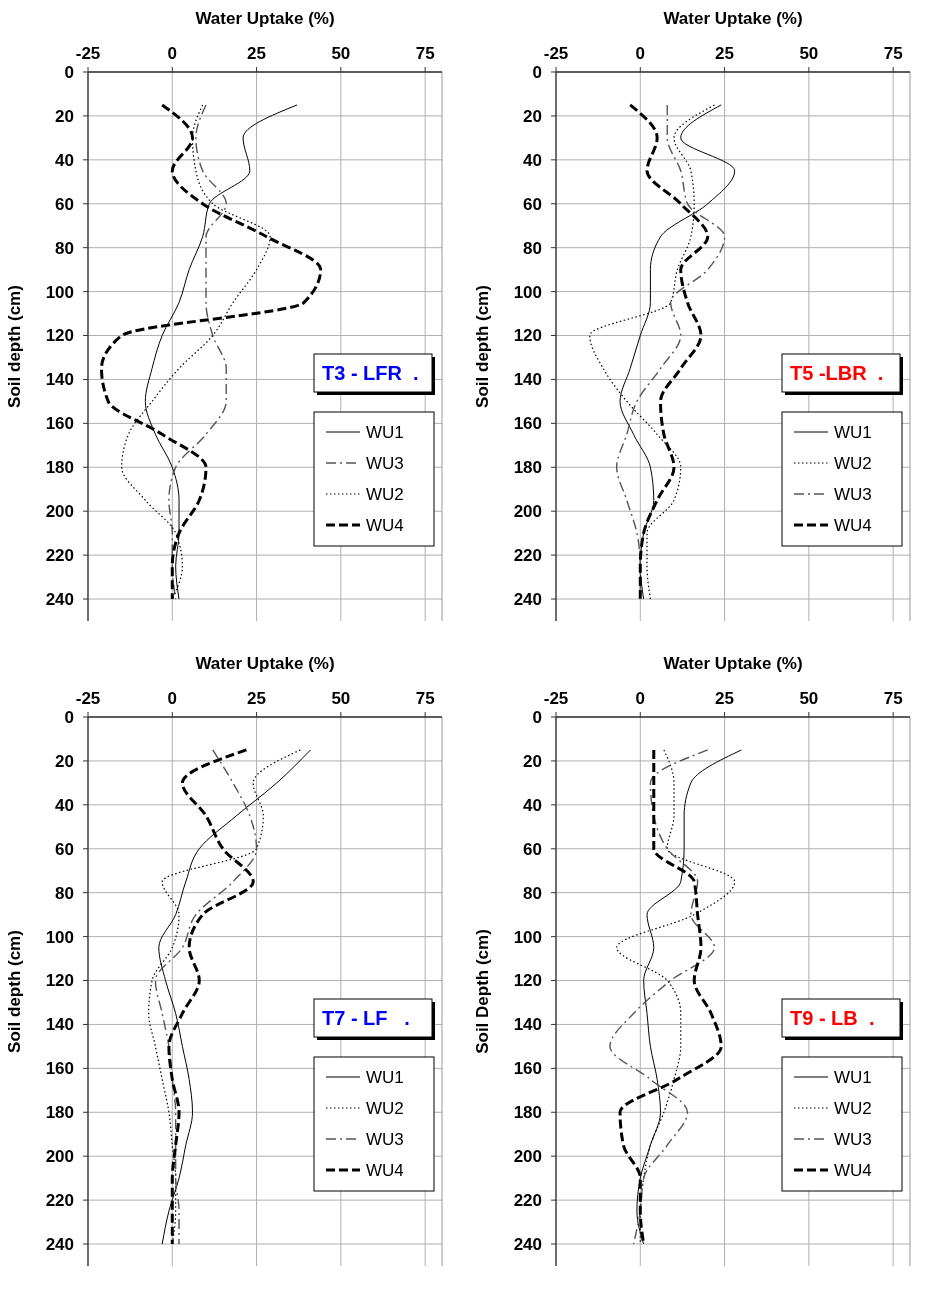  I want to click on annotation: T7 - LF ., so click(366, 1018).